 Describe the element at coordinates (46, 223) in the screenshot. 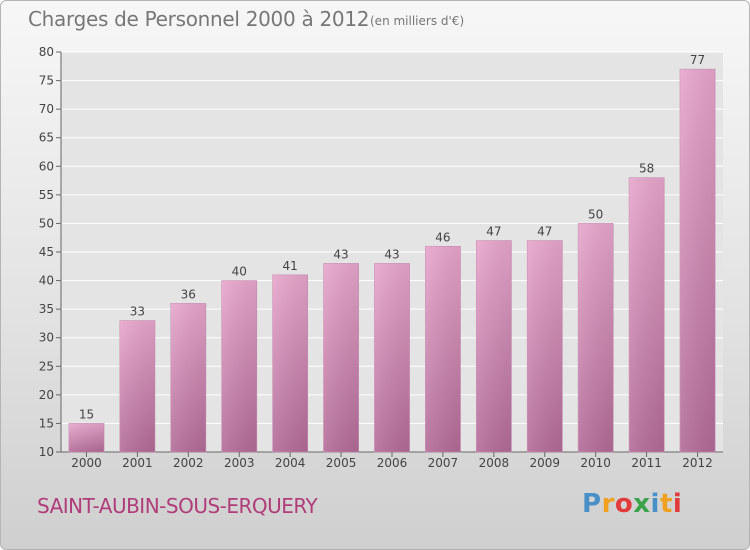

I see `y-tick-label: 50` at that location.